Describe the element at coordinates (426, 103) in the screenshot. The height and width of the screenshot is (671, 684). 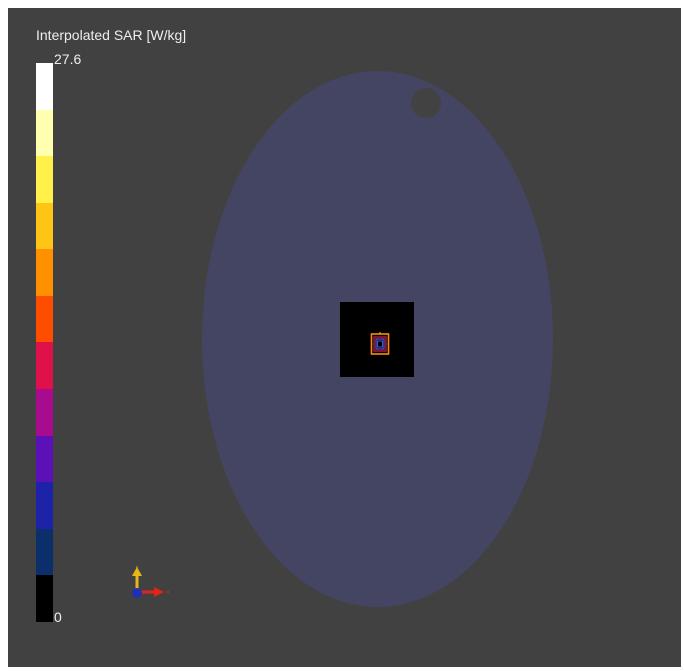
I see `phantom-marker-hole` at that location.